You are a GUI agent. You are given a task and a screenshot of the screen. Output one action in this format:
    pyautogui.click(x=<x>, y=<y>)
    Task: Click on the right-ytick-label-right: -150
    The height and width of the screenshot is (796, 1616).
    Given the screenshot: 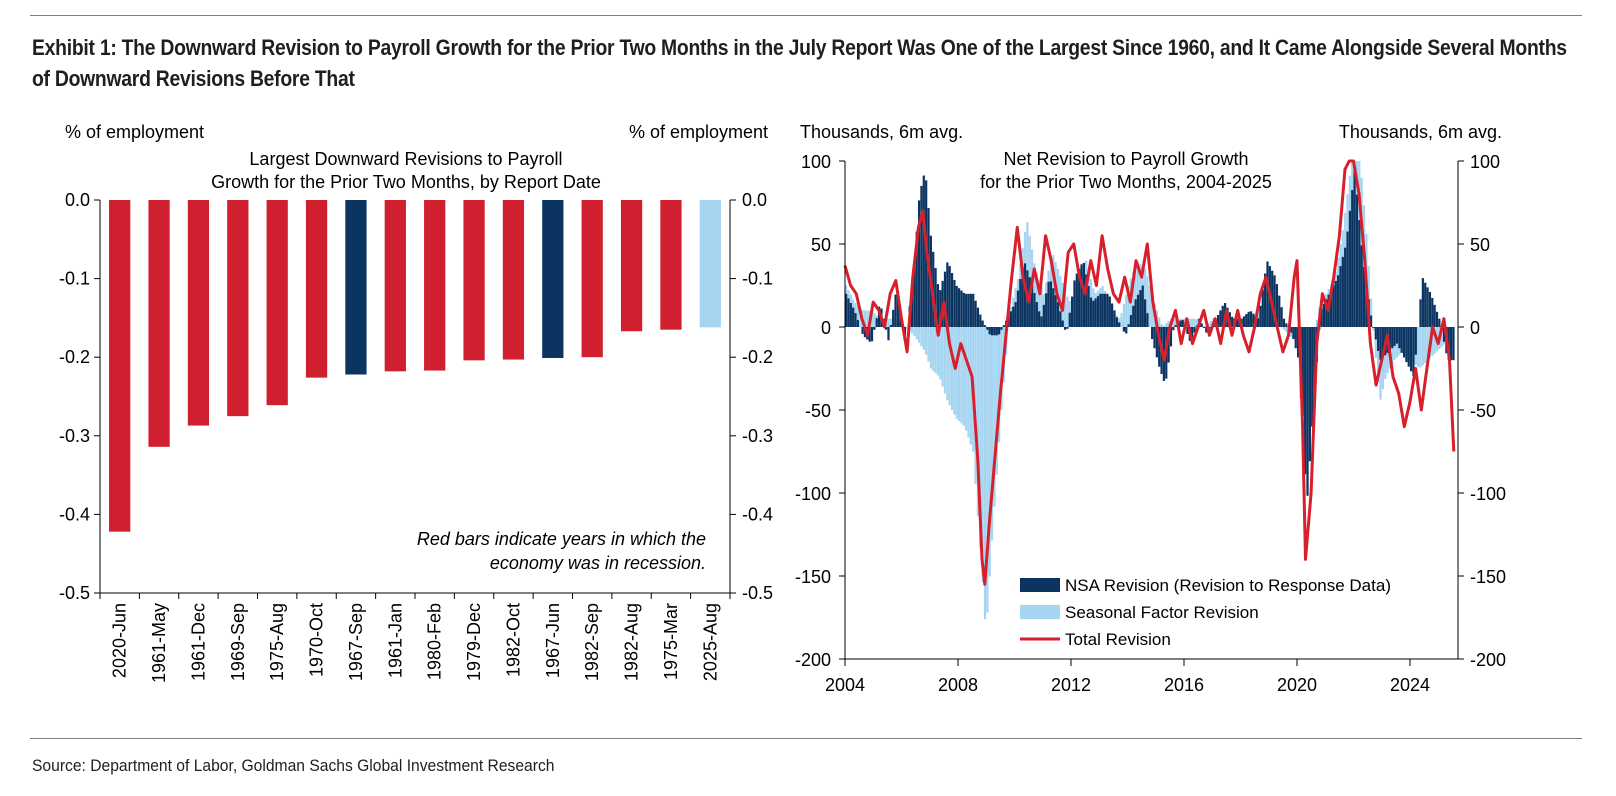 What is the action you would take?
    pyautogui.click(x=1488, y=577)
    